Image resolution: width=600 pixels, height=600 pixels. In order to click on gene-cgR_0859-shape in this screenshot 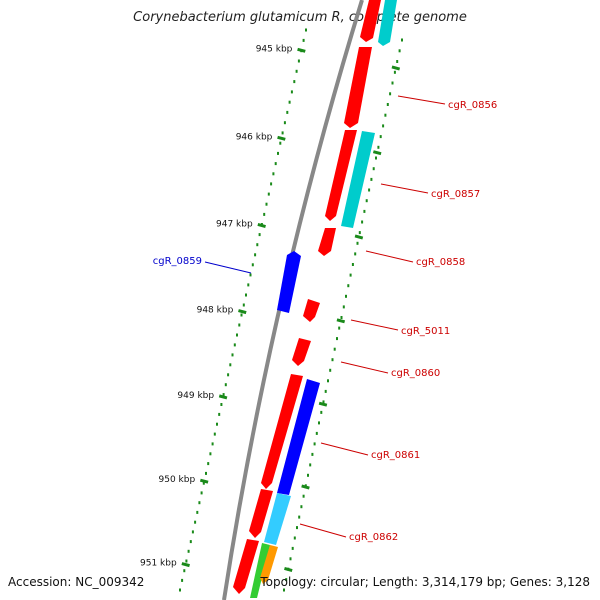, I will do `click(289, 282)`.